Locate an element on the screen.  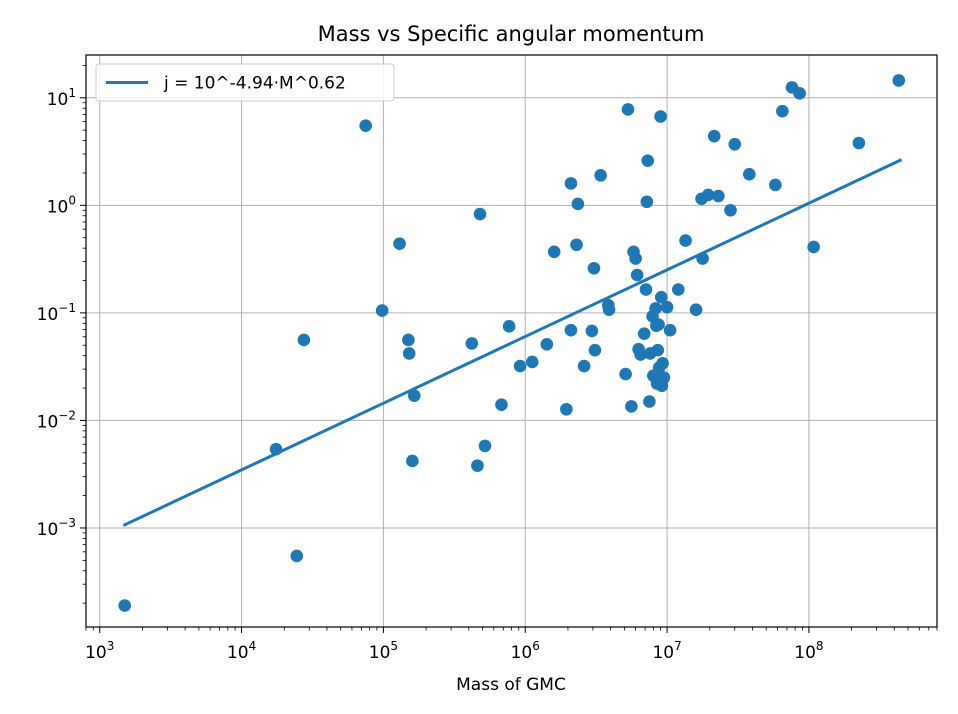
x-tick-label: 10³ is located at coordinates (99, 651).